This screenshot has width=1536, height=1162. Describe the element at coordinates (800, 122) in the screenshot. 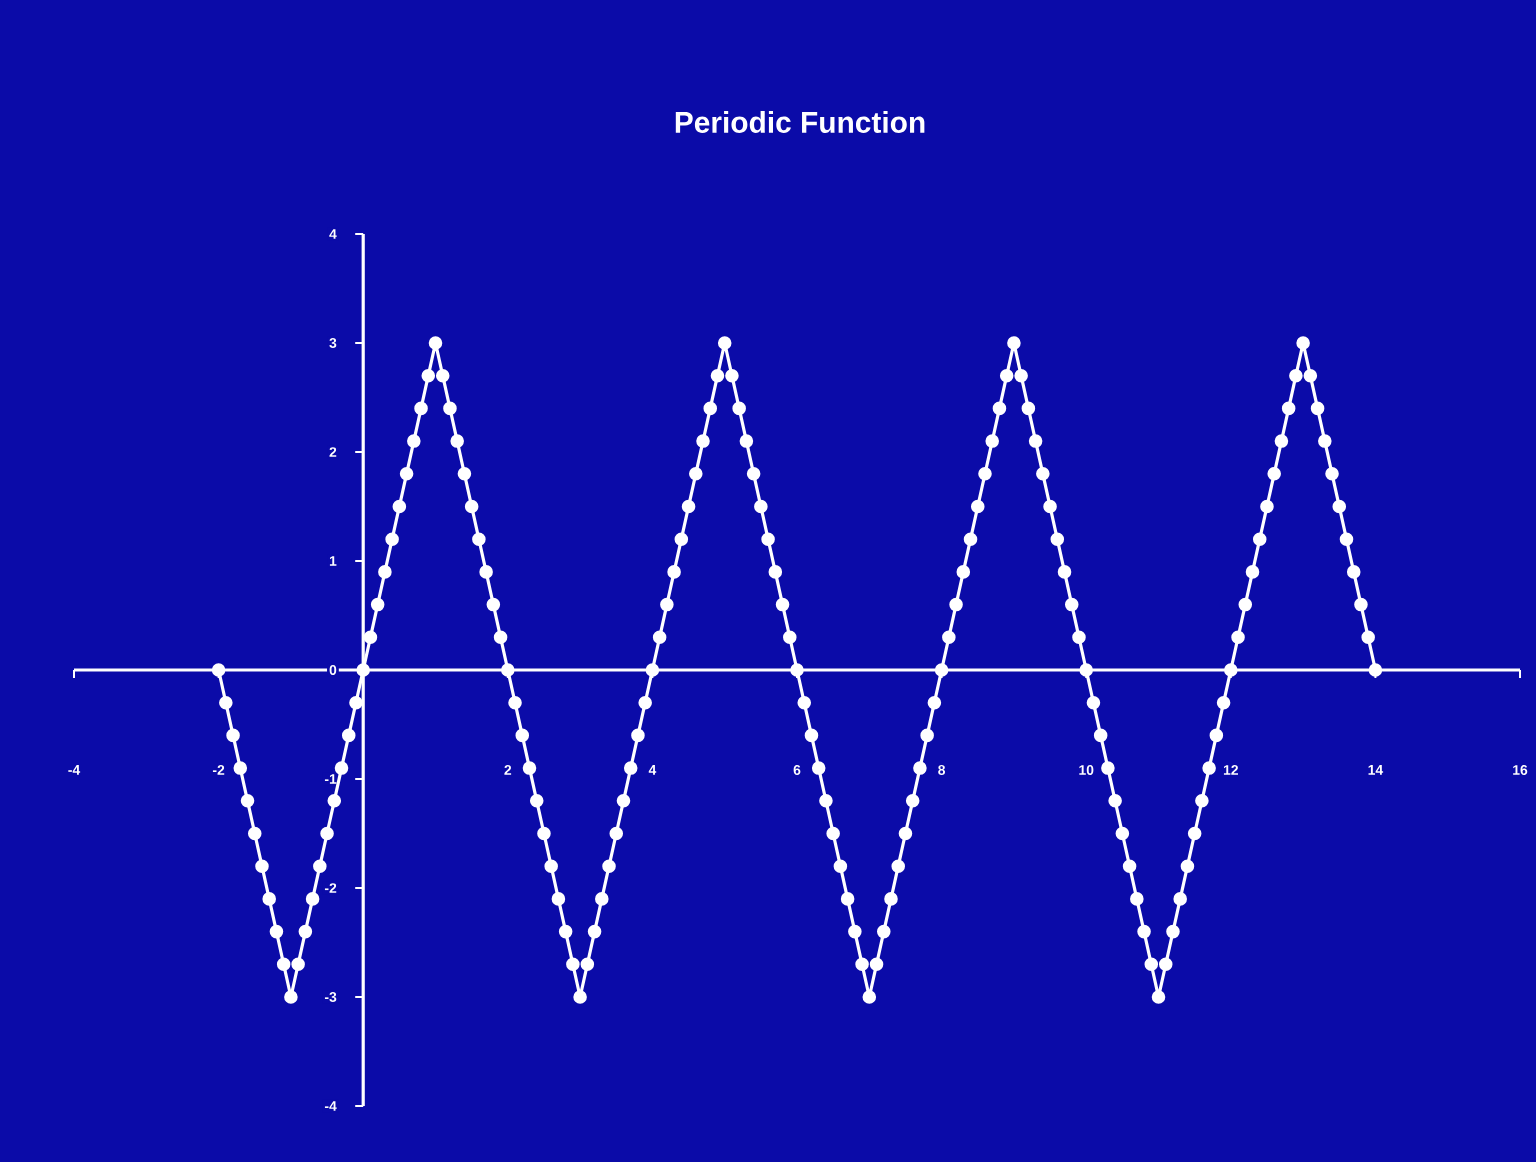

I see `chart-title: Periodic Function` at that location.